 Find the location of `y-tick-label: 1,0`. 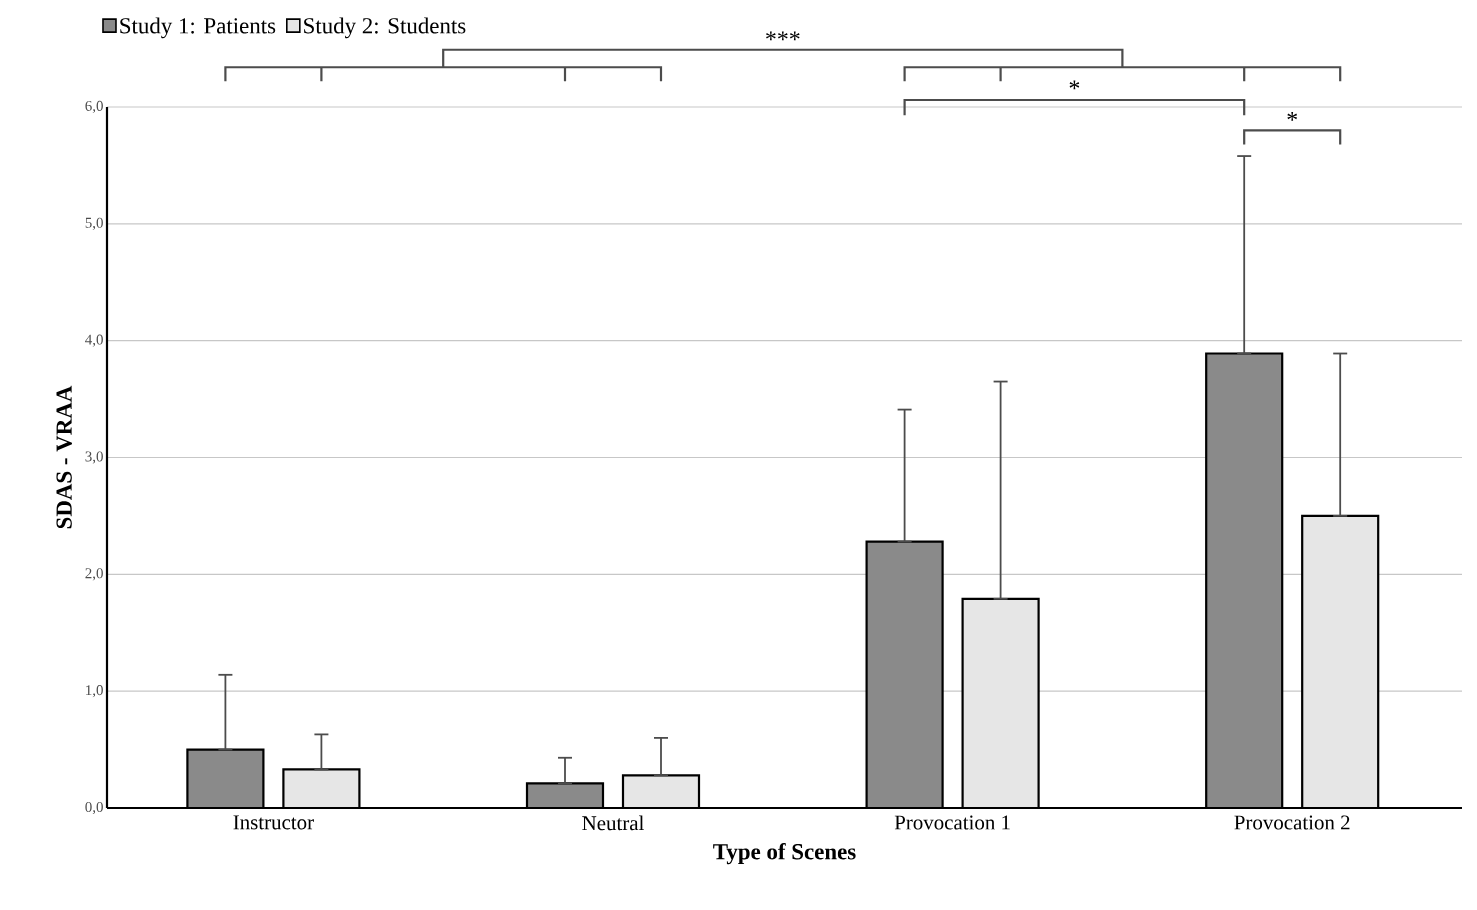

y-tick-label: 1,0 is located at coordinates (94, 691).